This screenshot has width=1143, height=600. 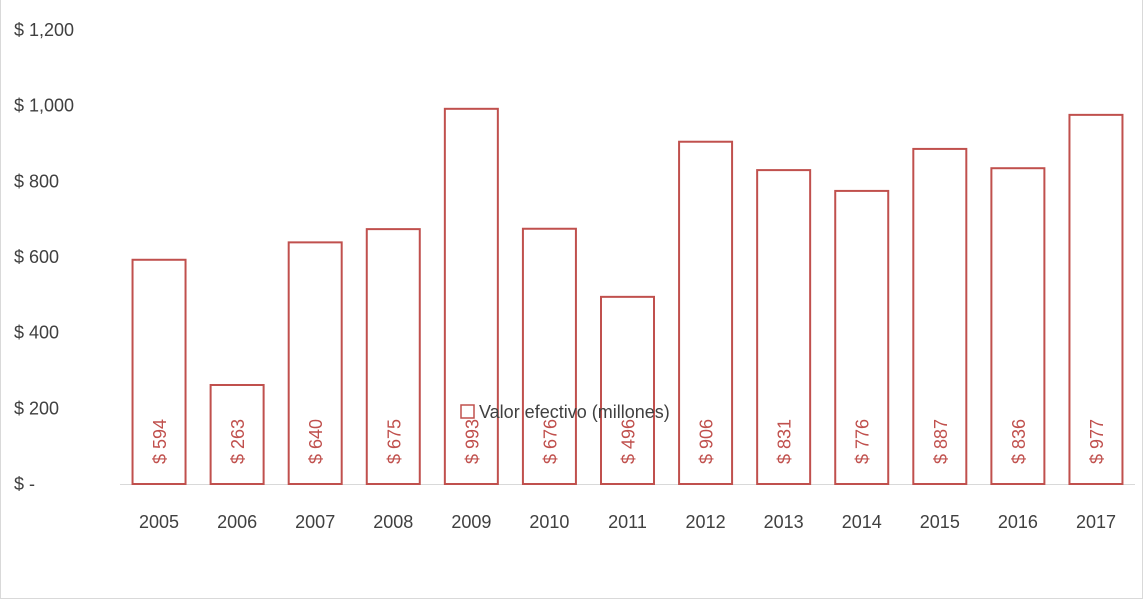 I want to click on x-tick-label: 2011, so click(x=627, y=522).